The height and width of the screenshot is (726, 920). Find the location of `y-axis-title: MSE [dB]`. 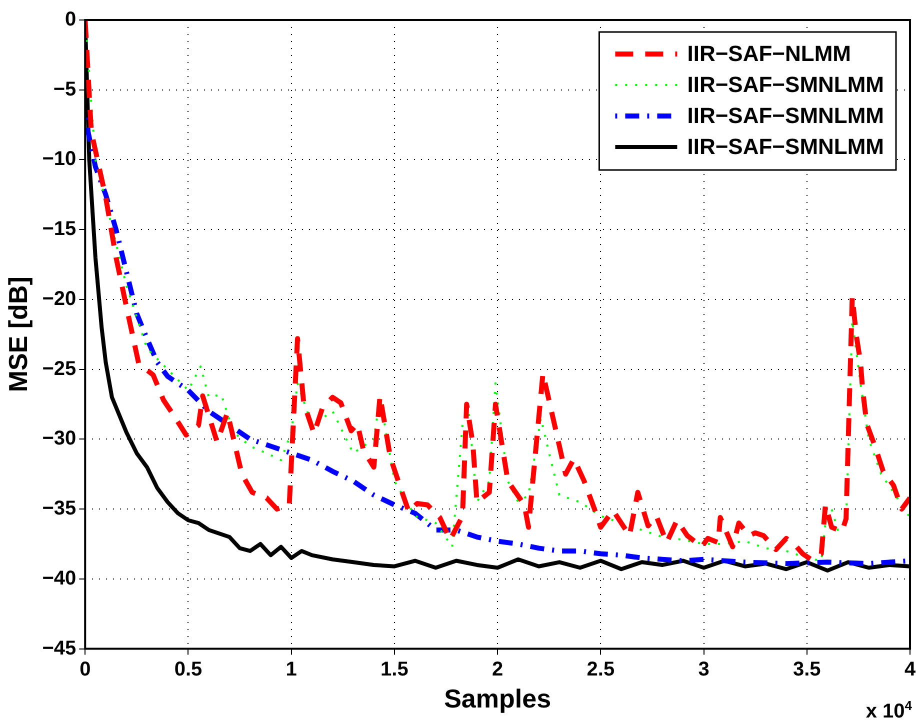

y-axis-title: MSE [dB] is located at coordinates (17, 334).